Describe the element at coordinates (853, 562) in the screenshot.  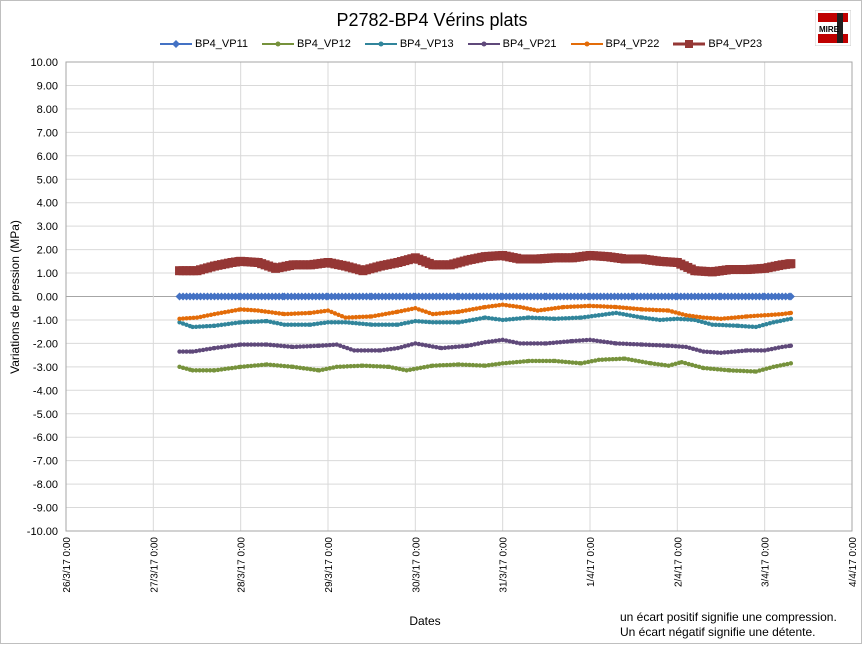
I see `x-tick-label: 4/4/17 0:00` at that location.